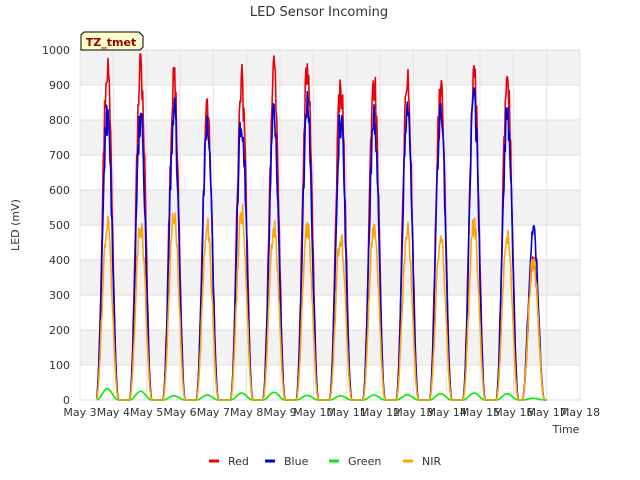 The image size is (640, 480). I want to click on legend-label: NIR, so click(431, 461).